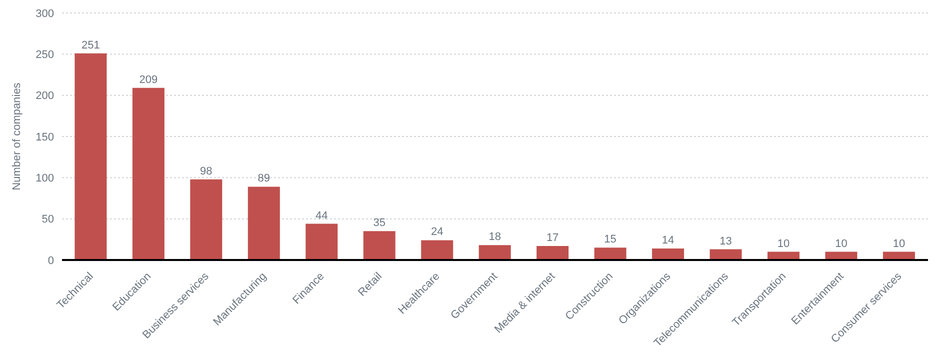 The height and width of the screenshot is (359, 940). Describe the element at coordinates (668, 240) in the screenshot. I see `data-label: 14` at that location.